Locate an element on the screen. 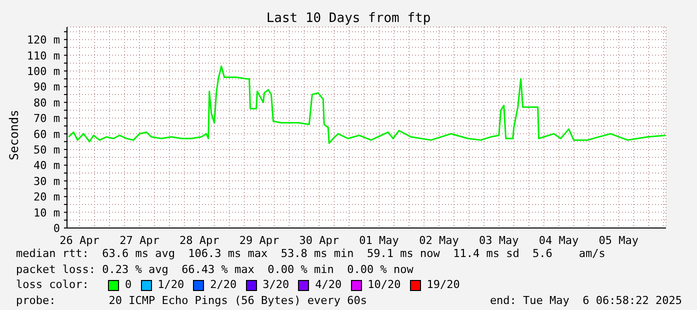  y-tick-label: 30 m is located at coordinates (47, 181).